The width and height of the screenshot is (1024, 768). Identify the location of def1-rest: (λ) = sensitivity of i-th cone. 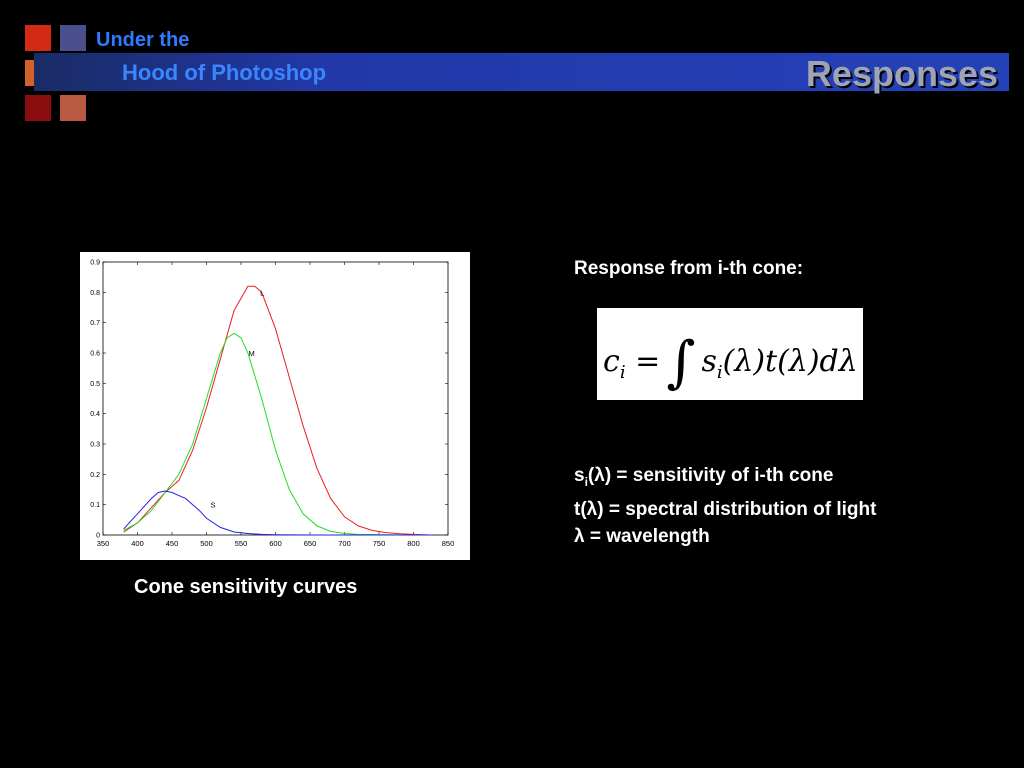
(710, 475).